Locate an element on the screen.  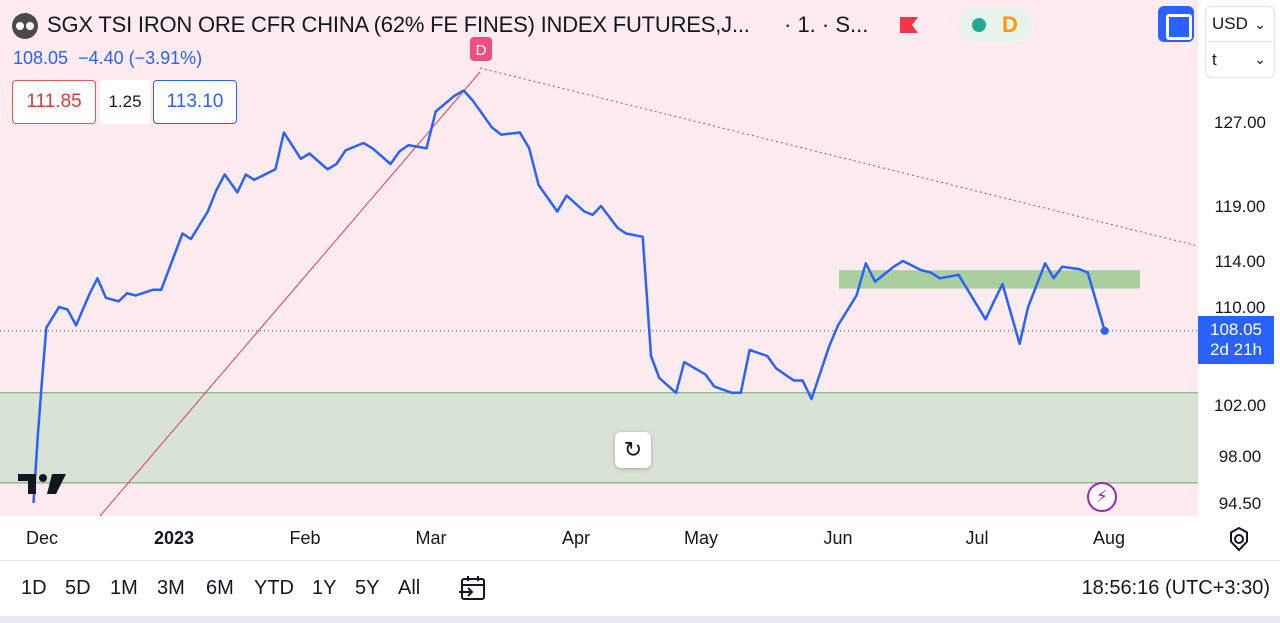
range-button-5d: 5D is located at coordinates (78, 588).